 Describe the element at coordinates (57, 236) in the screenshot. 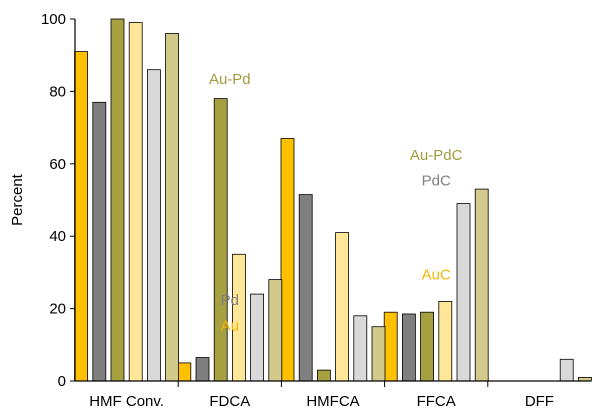

I see `y-tick-label: 40` at that location.